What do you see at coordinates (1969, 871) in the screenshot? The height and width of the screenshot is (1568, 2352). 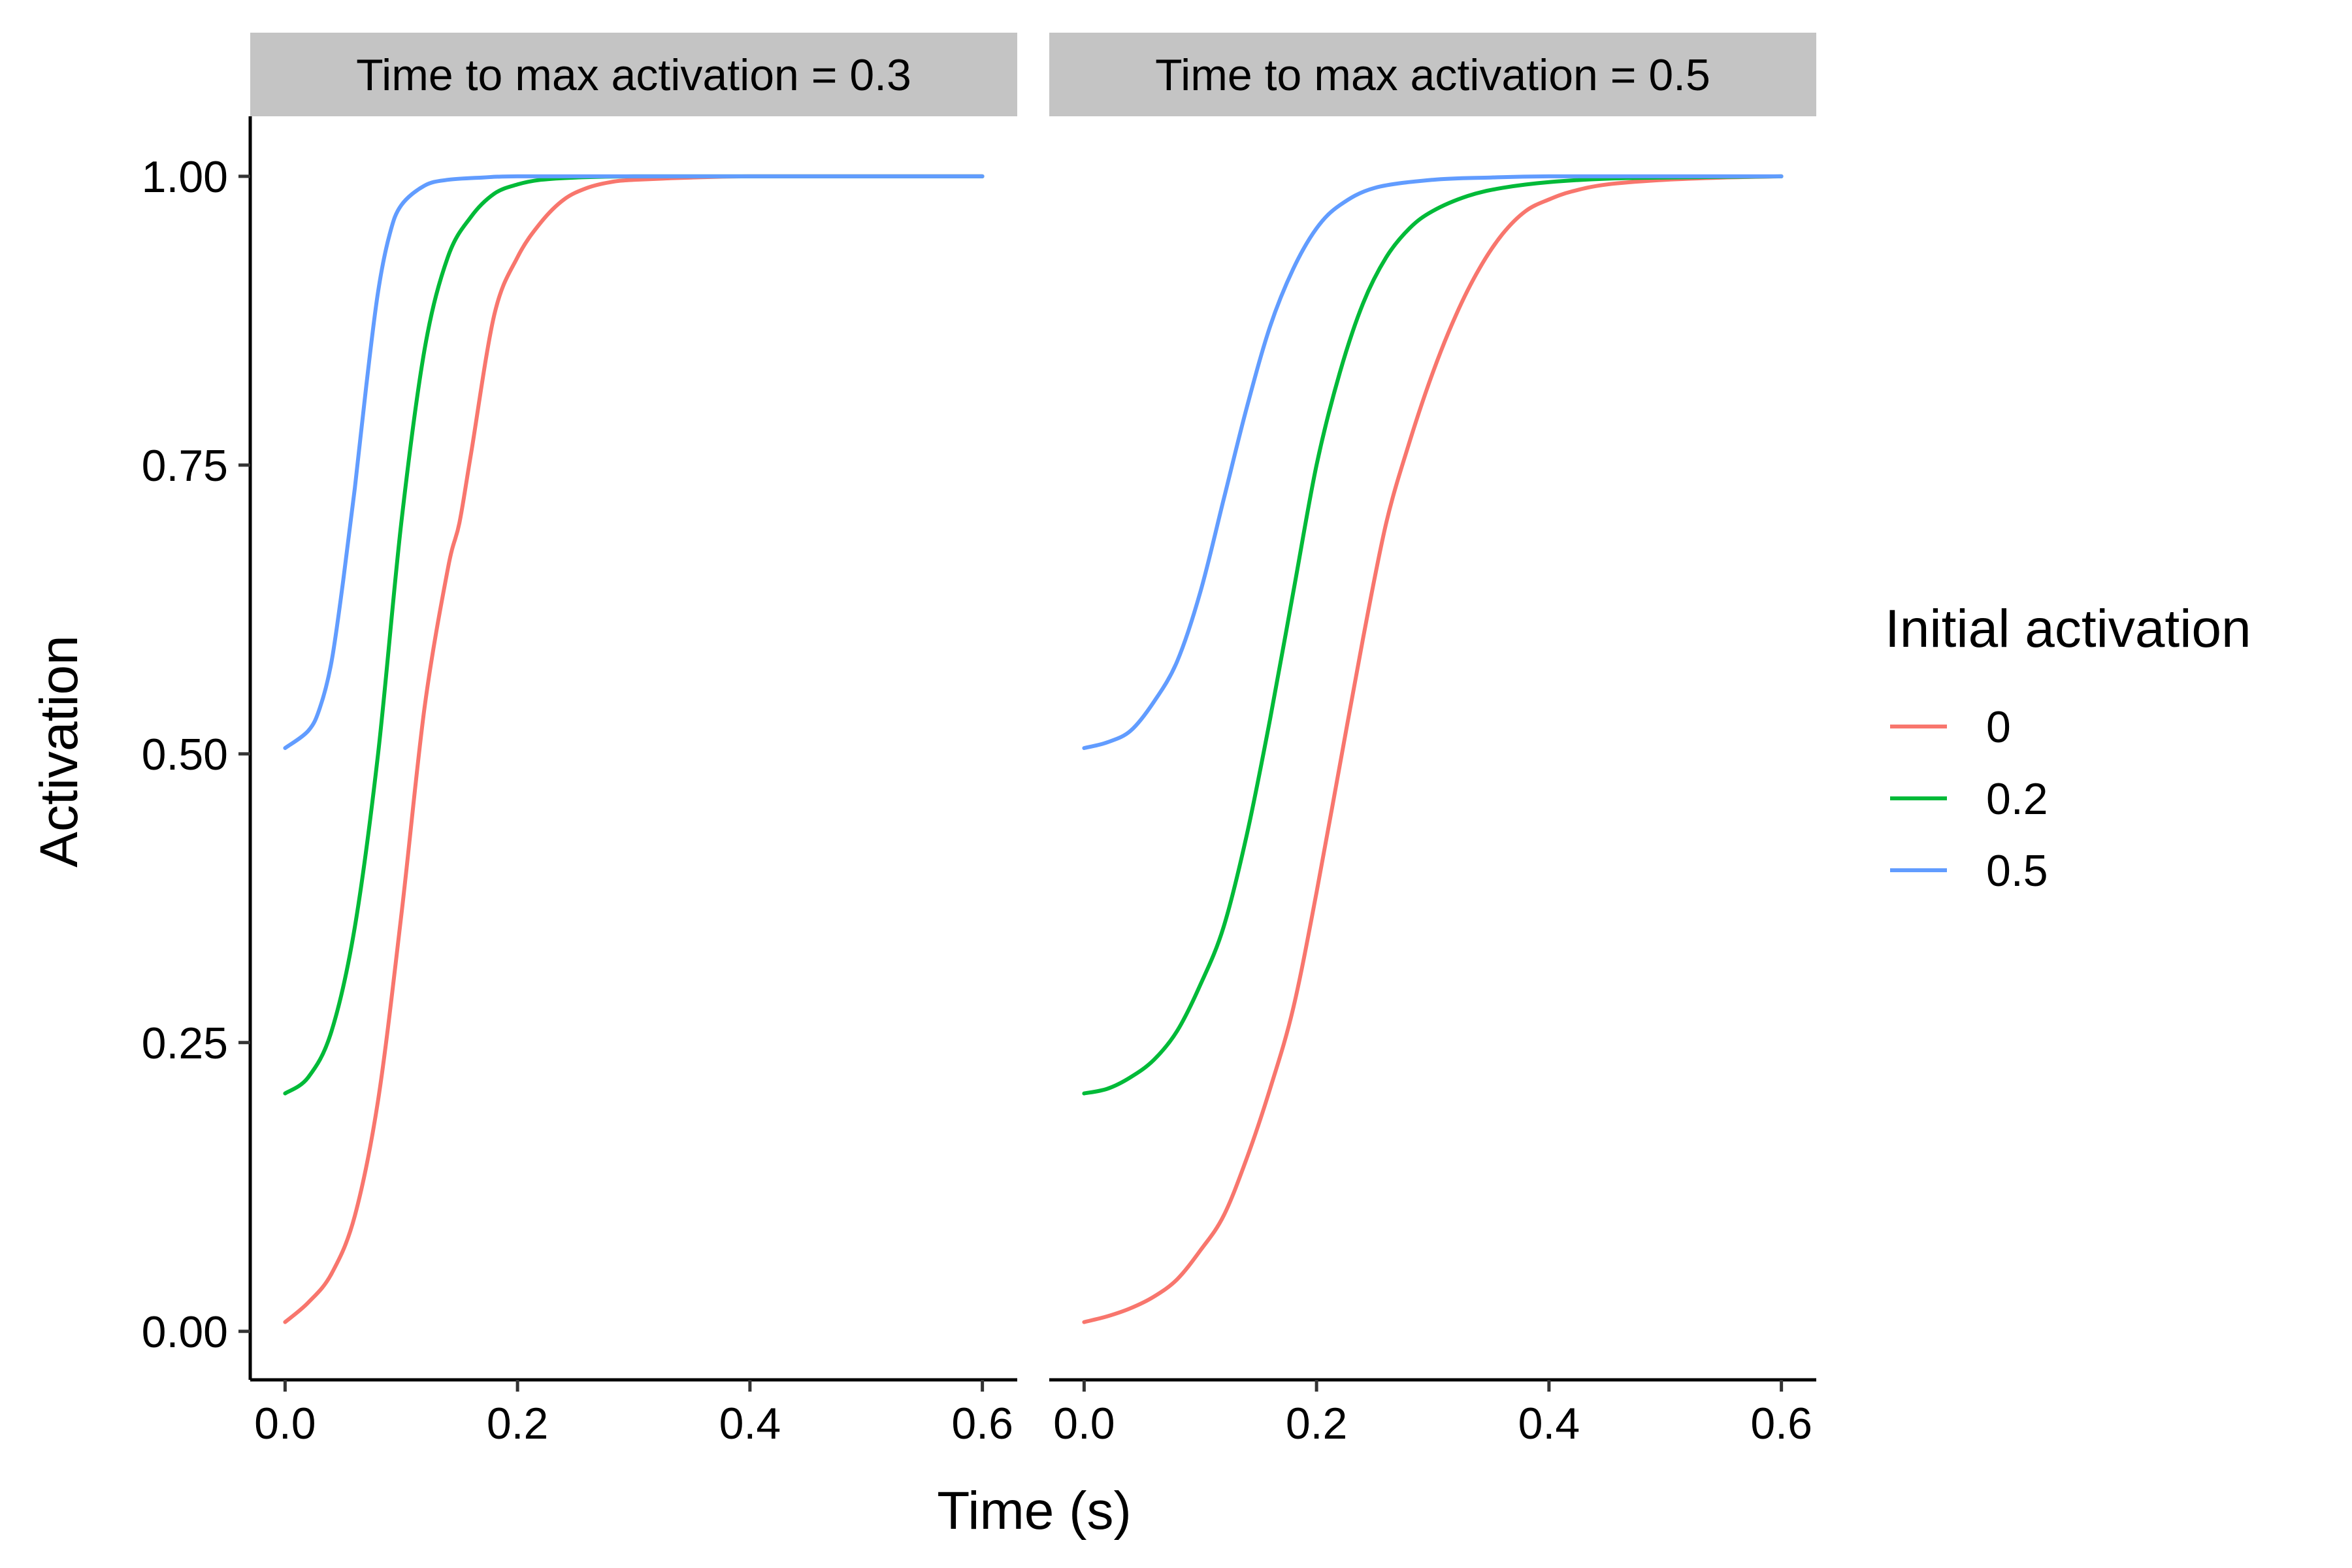 I see `legend-item: 0.5` at bounding box center [1969, 871].